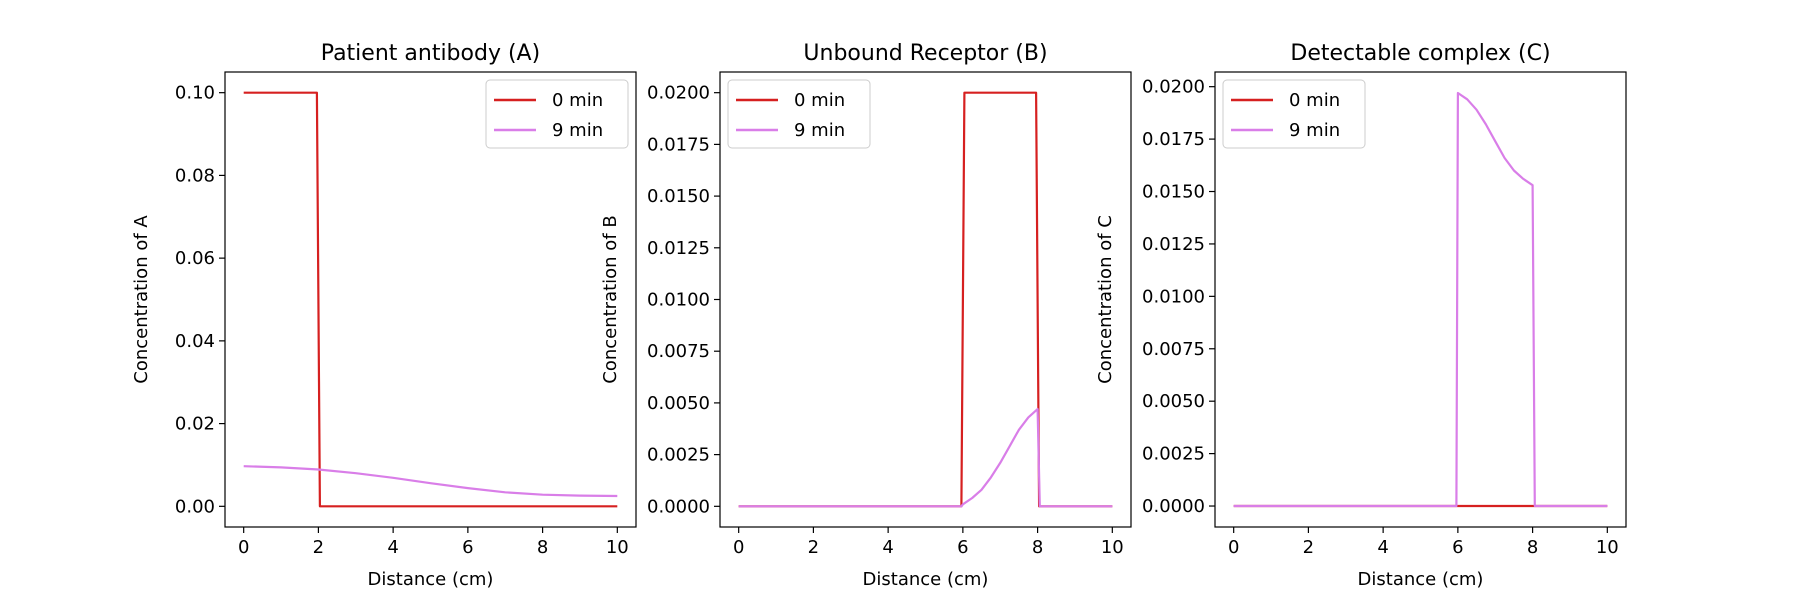  What do you see at coordinates (610, 299) in the screenshot?
I see `y-axis-label: Concentration of B` at bounding box center [610, 299].